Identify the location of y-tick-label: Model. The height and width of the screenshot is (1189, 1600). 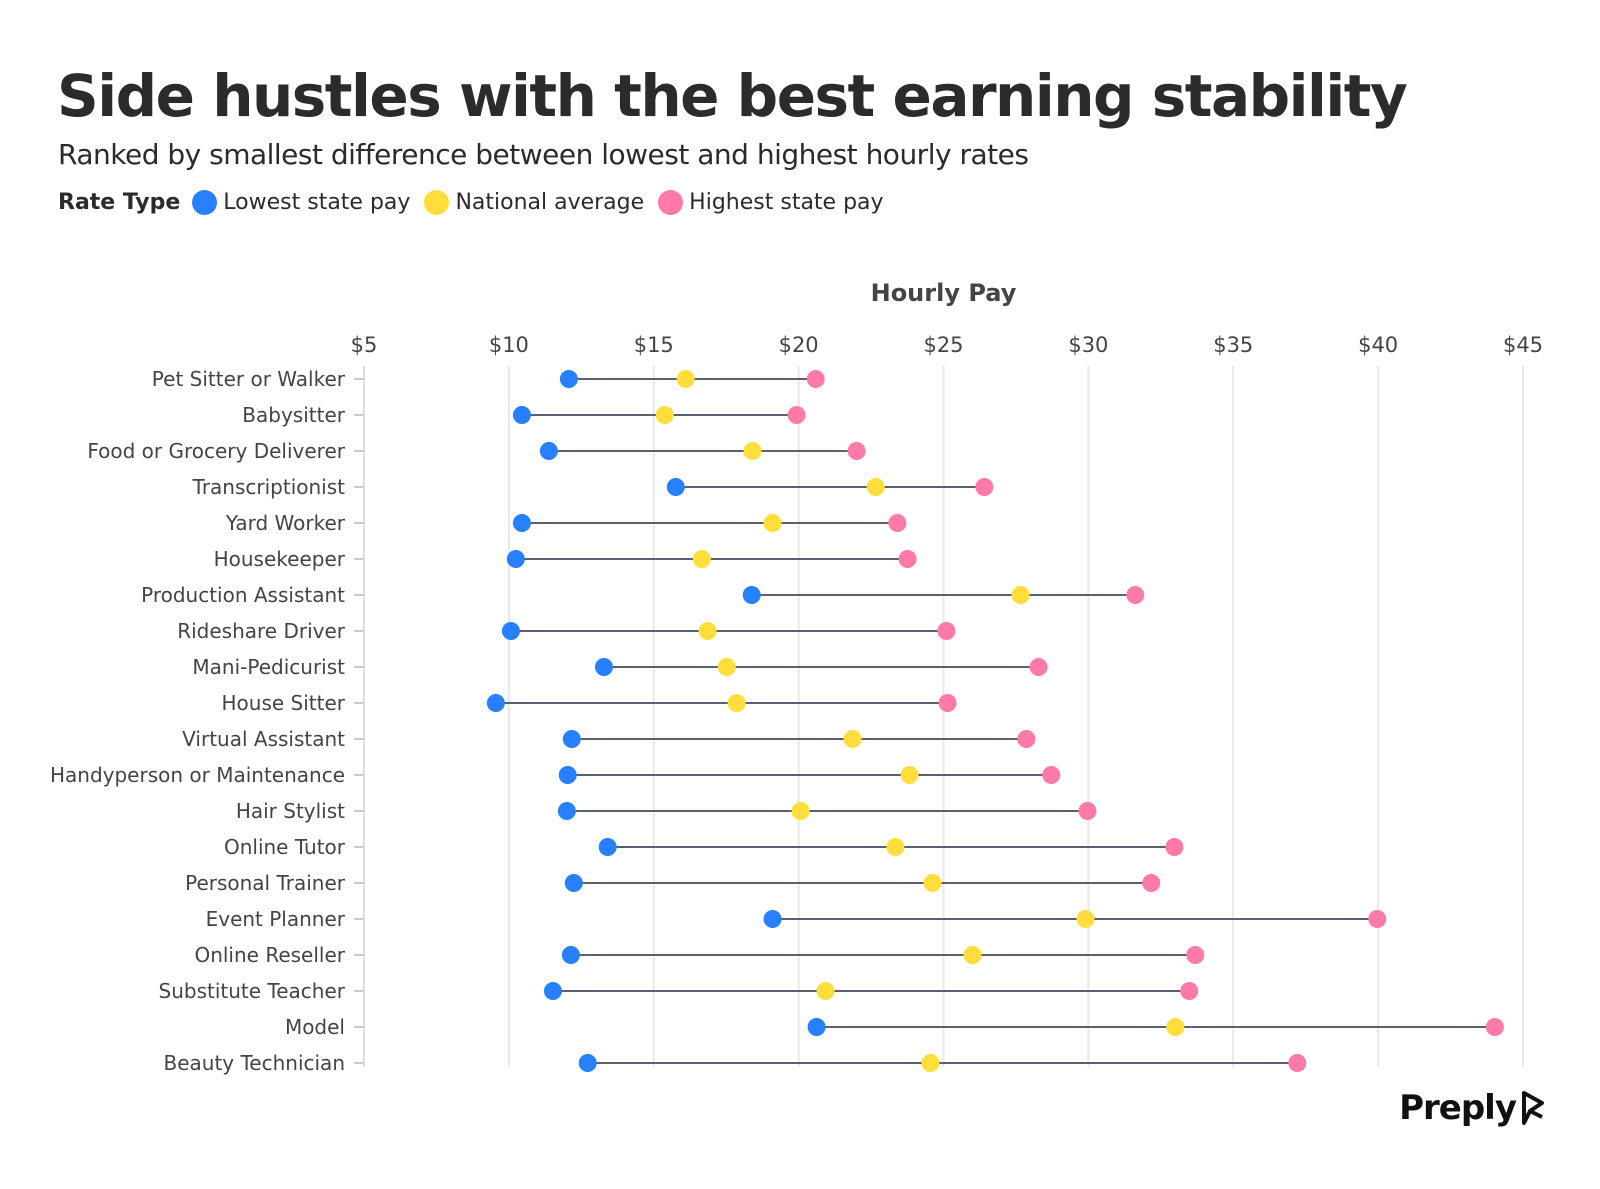
(315, 1027).